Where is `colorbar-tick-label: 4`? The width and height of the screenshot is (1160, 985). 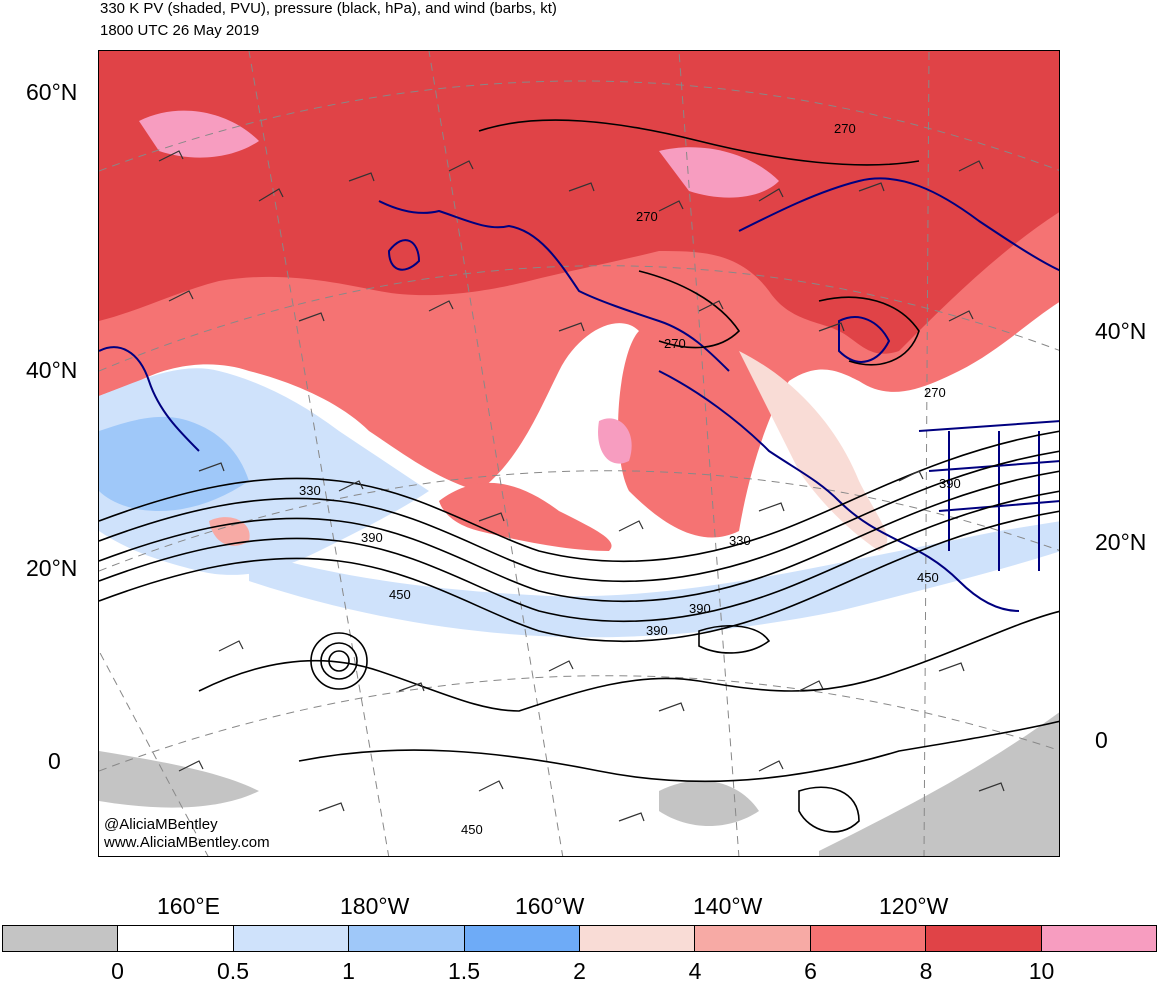
colorbar-tick-label: 4 is located at coordinates (695, 971).